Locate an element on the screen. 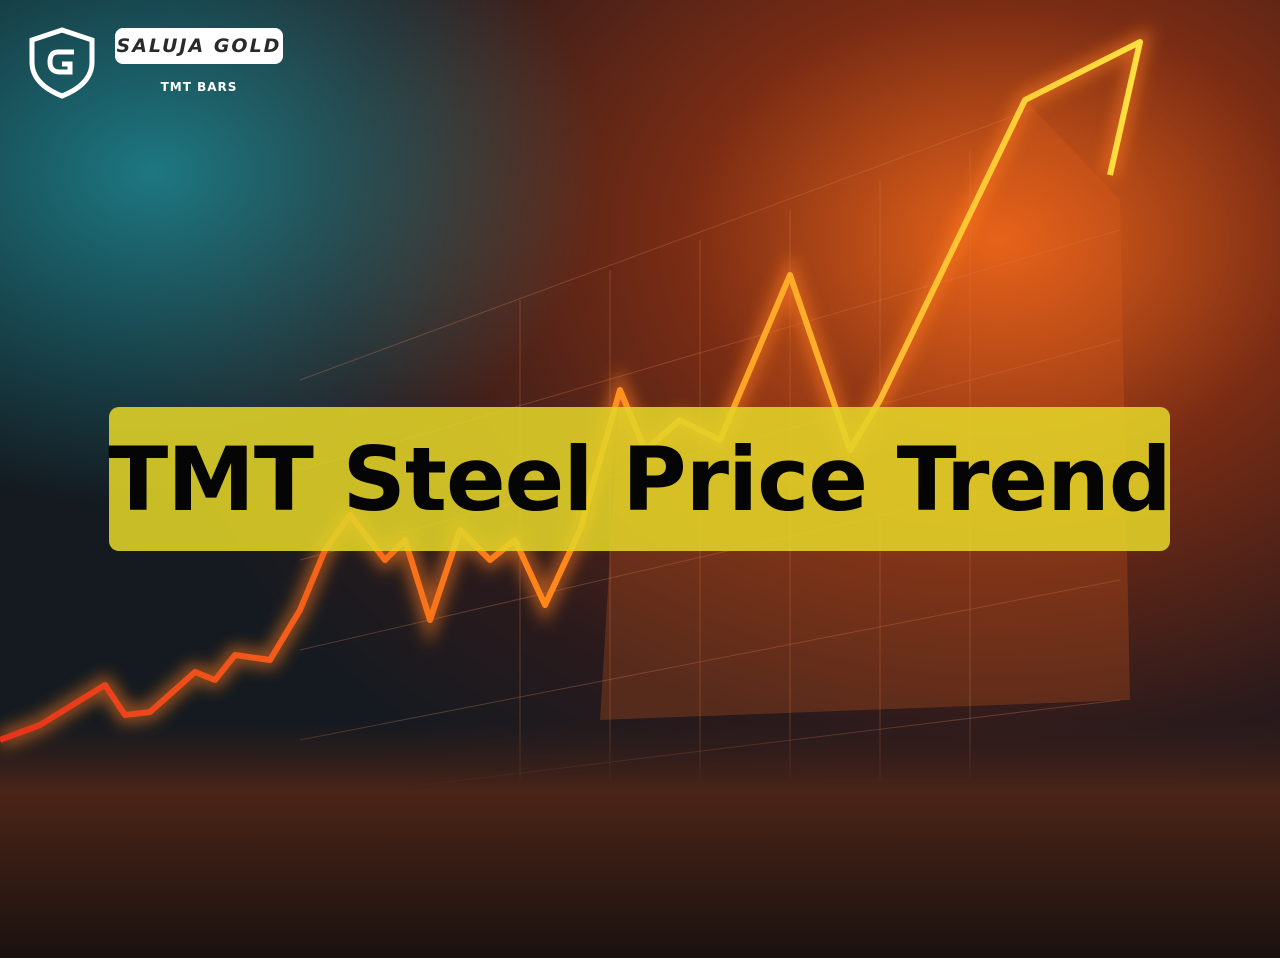 This screenshot has width=1280, height=958. title-box: TMT Steel Price Trend is located at coordinates (640, 479).